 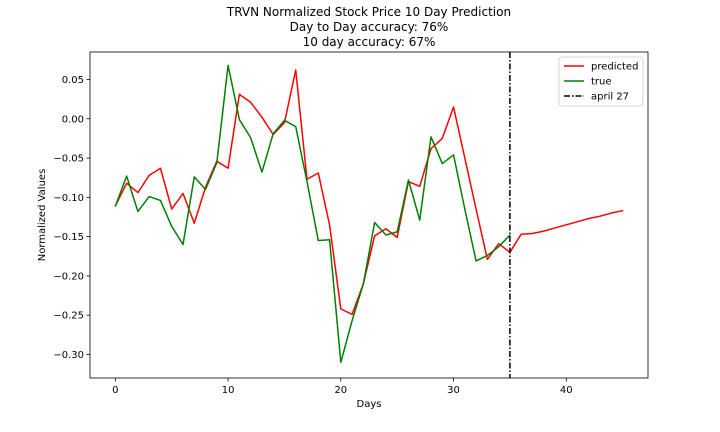 What do you see at coordinates (566, 390) in the screenshot?
I see `x-tick-label: 40` at bounding box center [566, 390].